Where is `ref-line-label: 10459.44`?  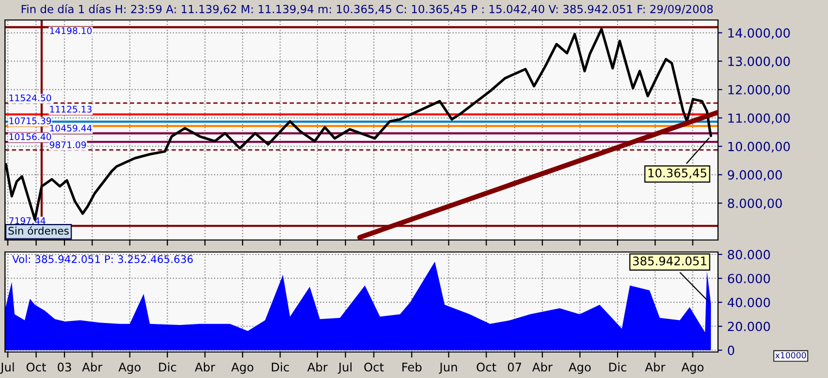 ref-line-label: 10459.44 is located at coordinates (71, 128).